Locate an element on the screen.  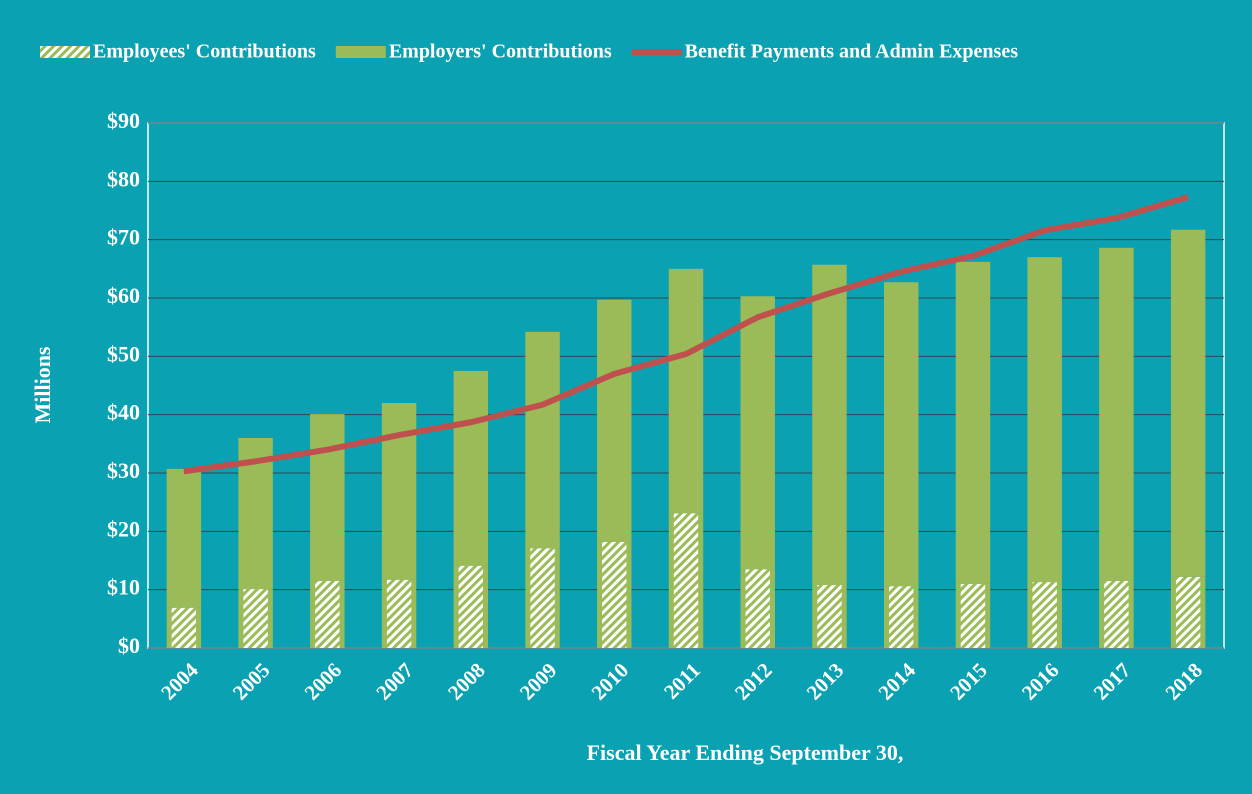
y-tick-label: $40 is located at coordinates (123, 412).